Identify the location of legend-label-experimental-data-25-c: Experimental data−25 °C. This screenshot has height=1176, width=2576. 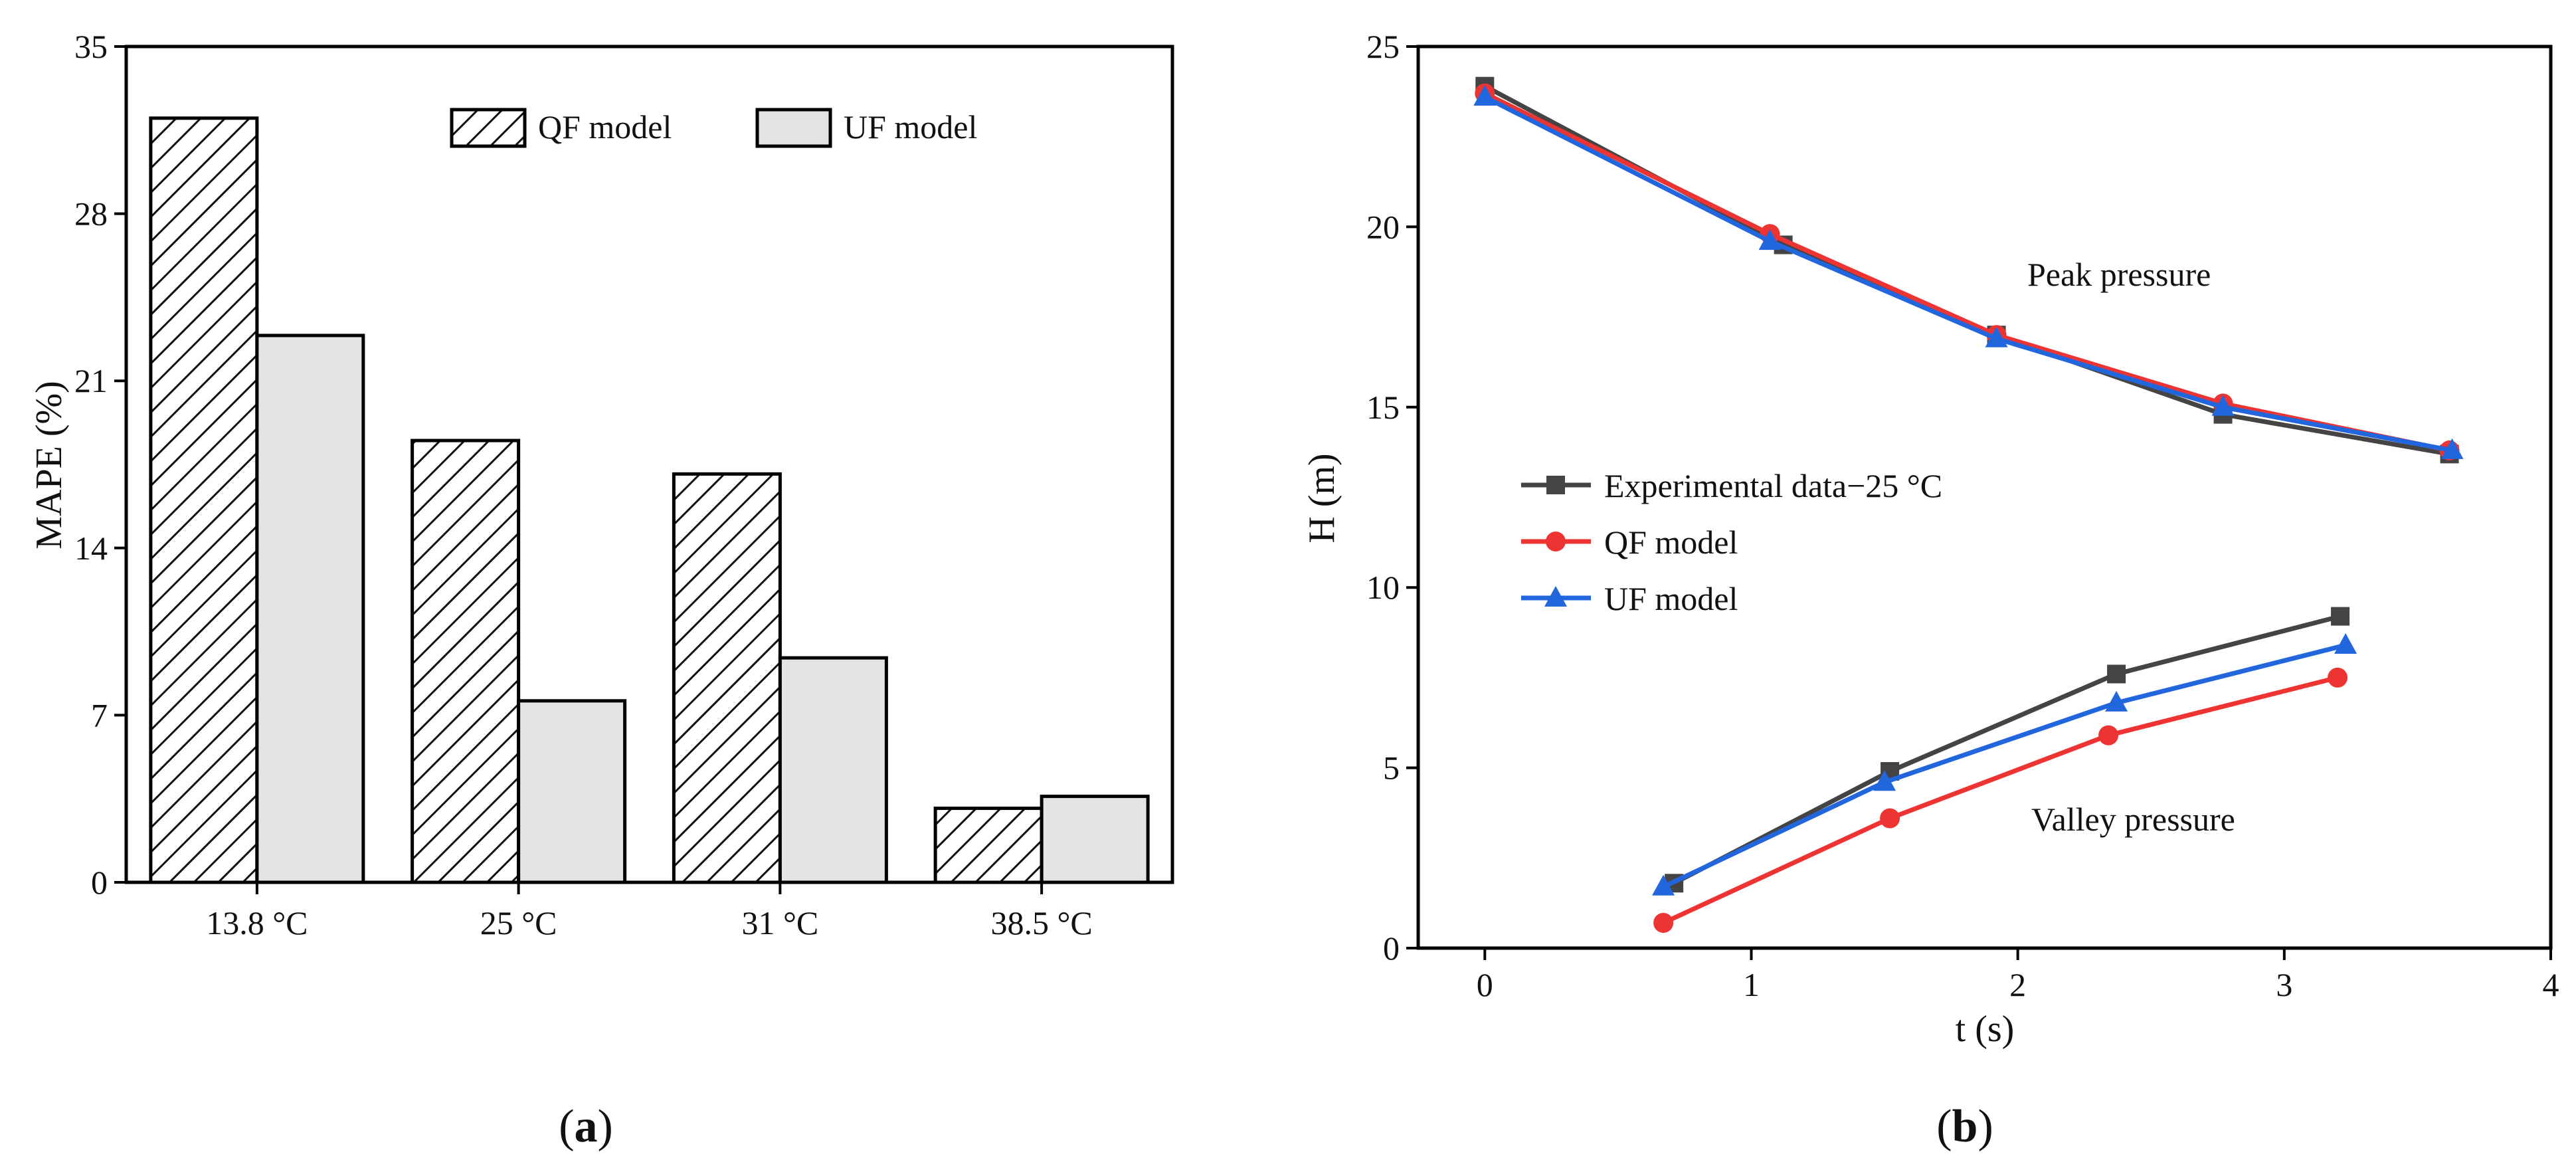
(1773, 485).